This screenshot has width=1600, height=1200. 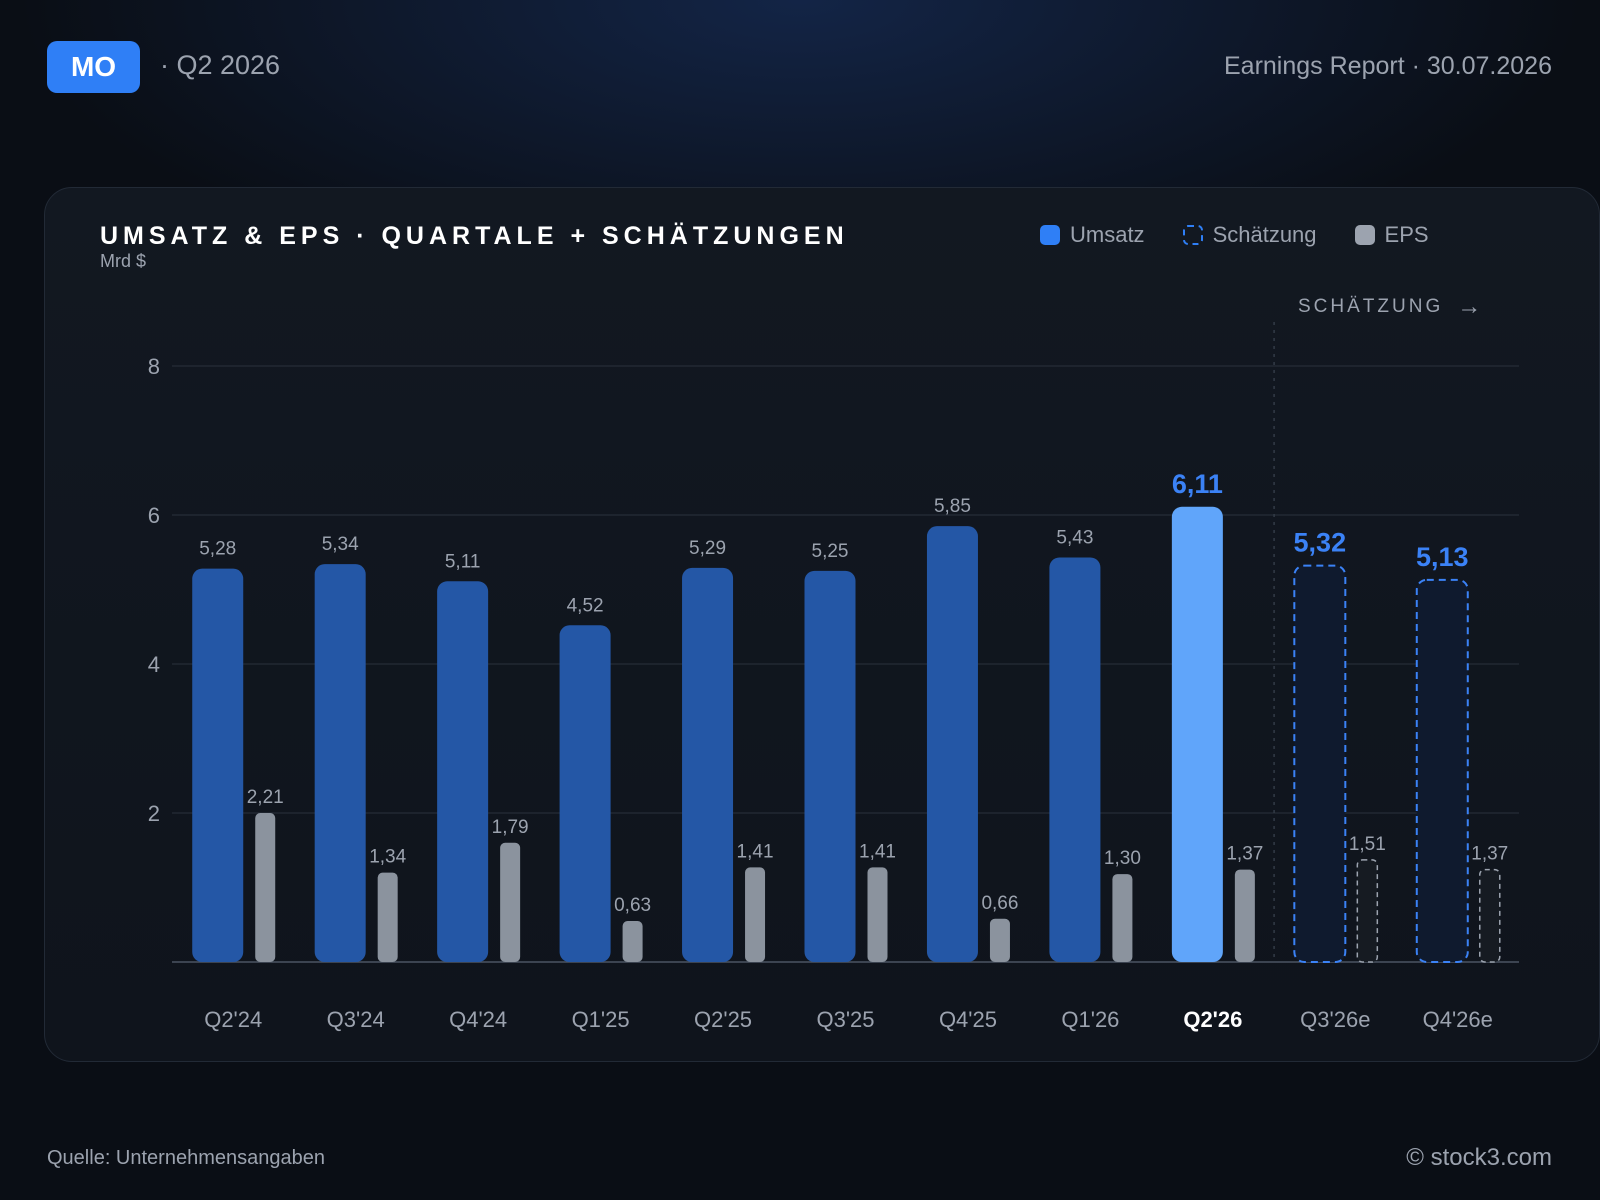 I want to click on report-period: · Q2 2026, so click(x=220, y=65).